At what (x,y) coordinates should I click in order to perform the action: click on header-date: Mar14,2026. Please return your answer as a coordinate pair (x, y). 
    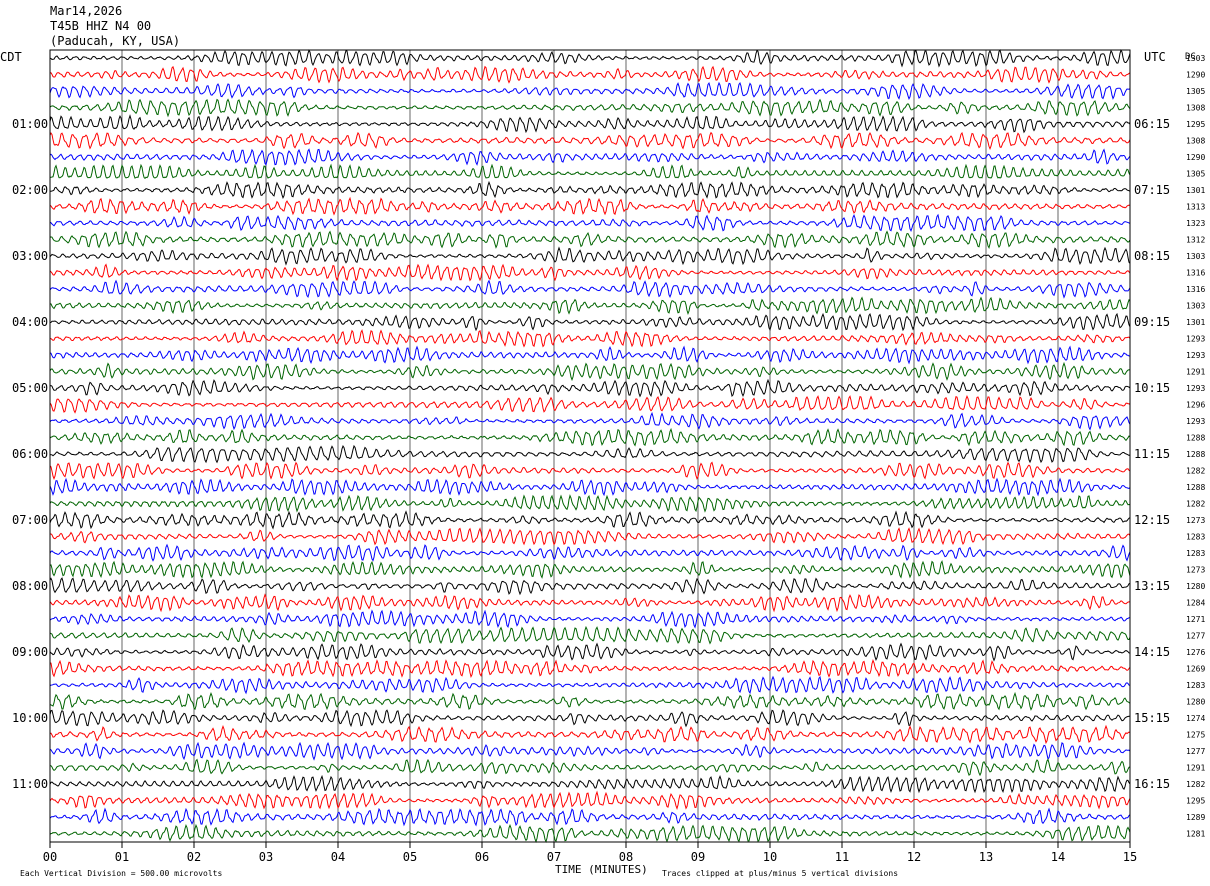
    Looking at the image, I should click on (86, 11).